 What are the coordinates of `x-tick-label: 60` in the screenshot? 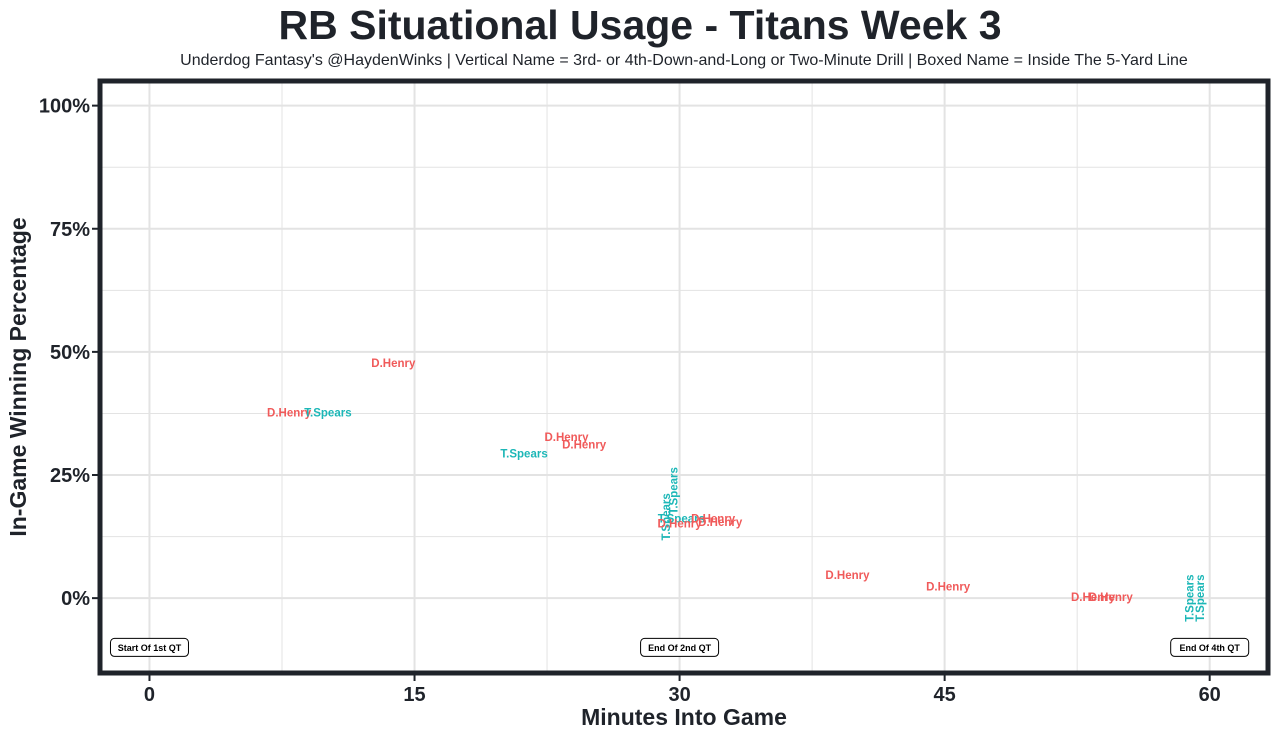 It's located at (1210, 695).